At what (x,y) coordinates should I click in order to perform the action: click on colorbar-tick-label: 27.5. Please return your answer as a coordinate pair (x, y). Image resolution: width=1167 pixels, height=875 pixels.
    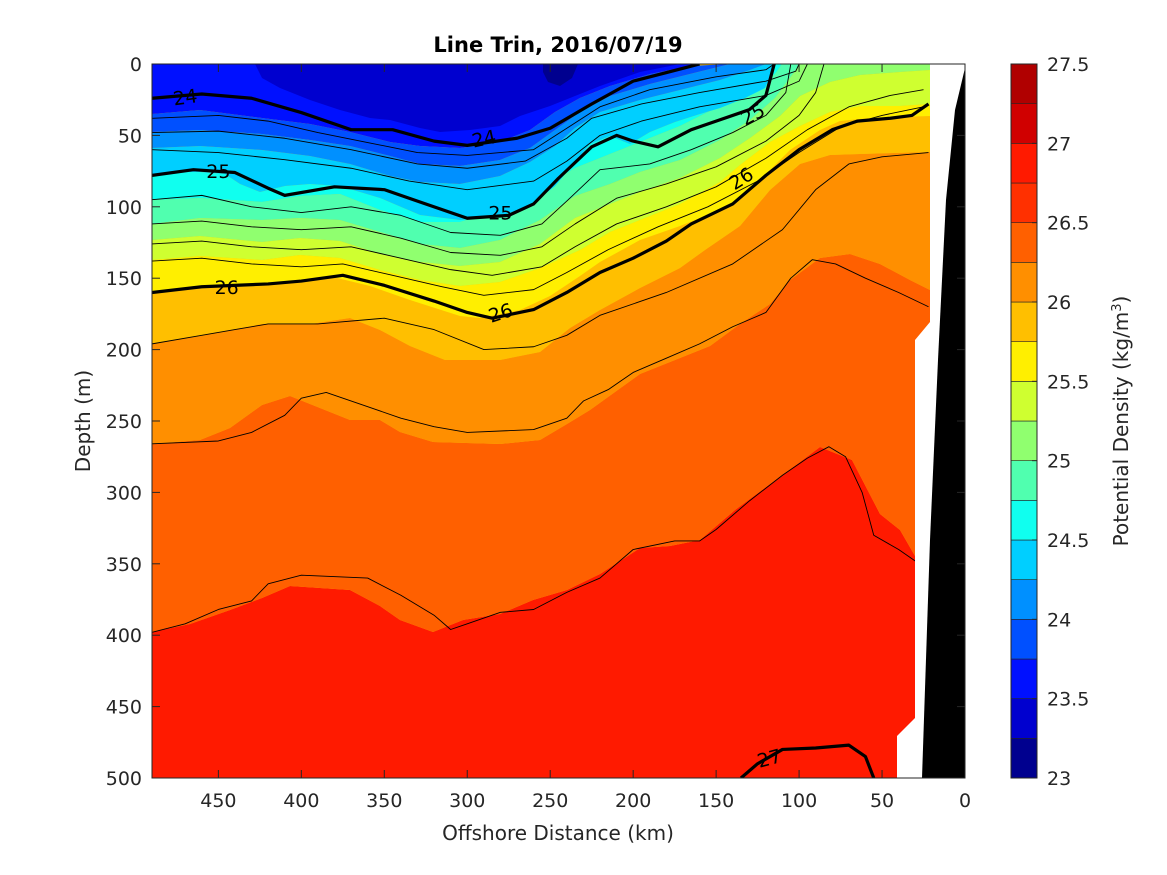
    Looking at the image, I should click on (1068, 65).